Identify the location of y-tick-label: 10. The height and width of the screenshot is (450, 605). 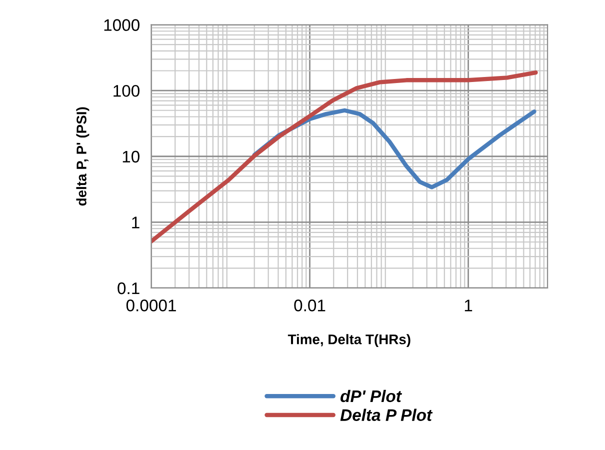
(131, 156).